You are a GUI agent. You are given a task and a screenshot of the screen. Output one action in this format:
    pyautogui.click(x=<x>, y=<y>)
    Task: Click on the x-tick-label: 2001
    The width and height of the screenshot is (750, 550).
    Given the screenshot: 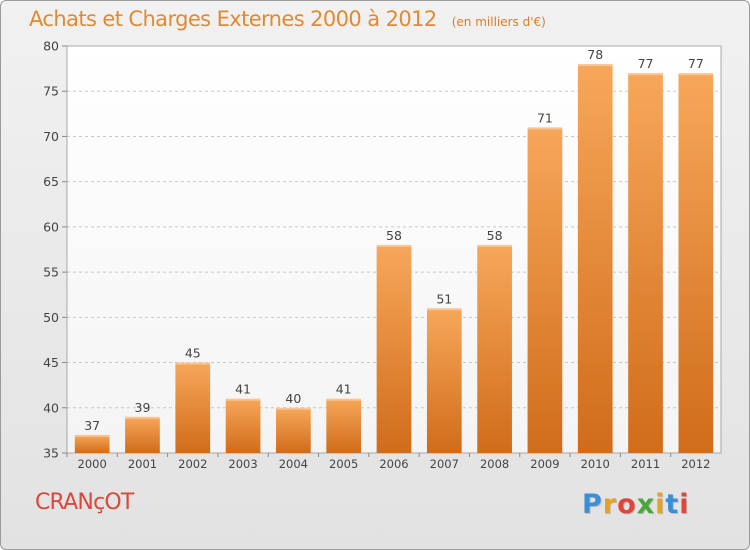 What is the action you would take?
    pyautogui.click(x=142, y=464)
    